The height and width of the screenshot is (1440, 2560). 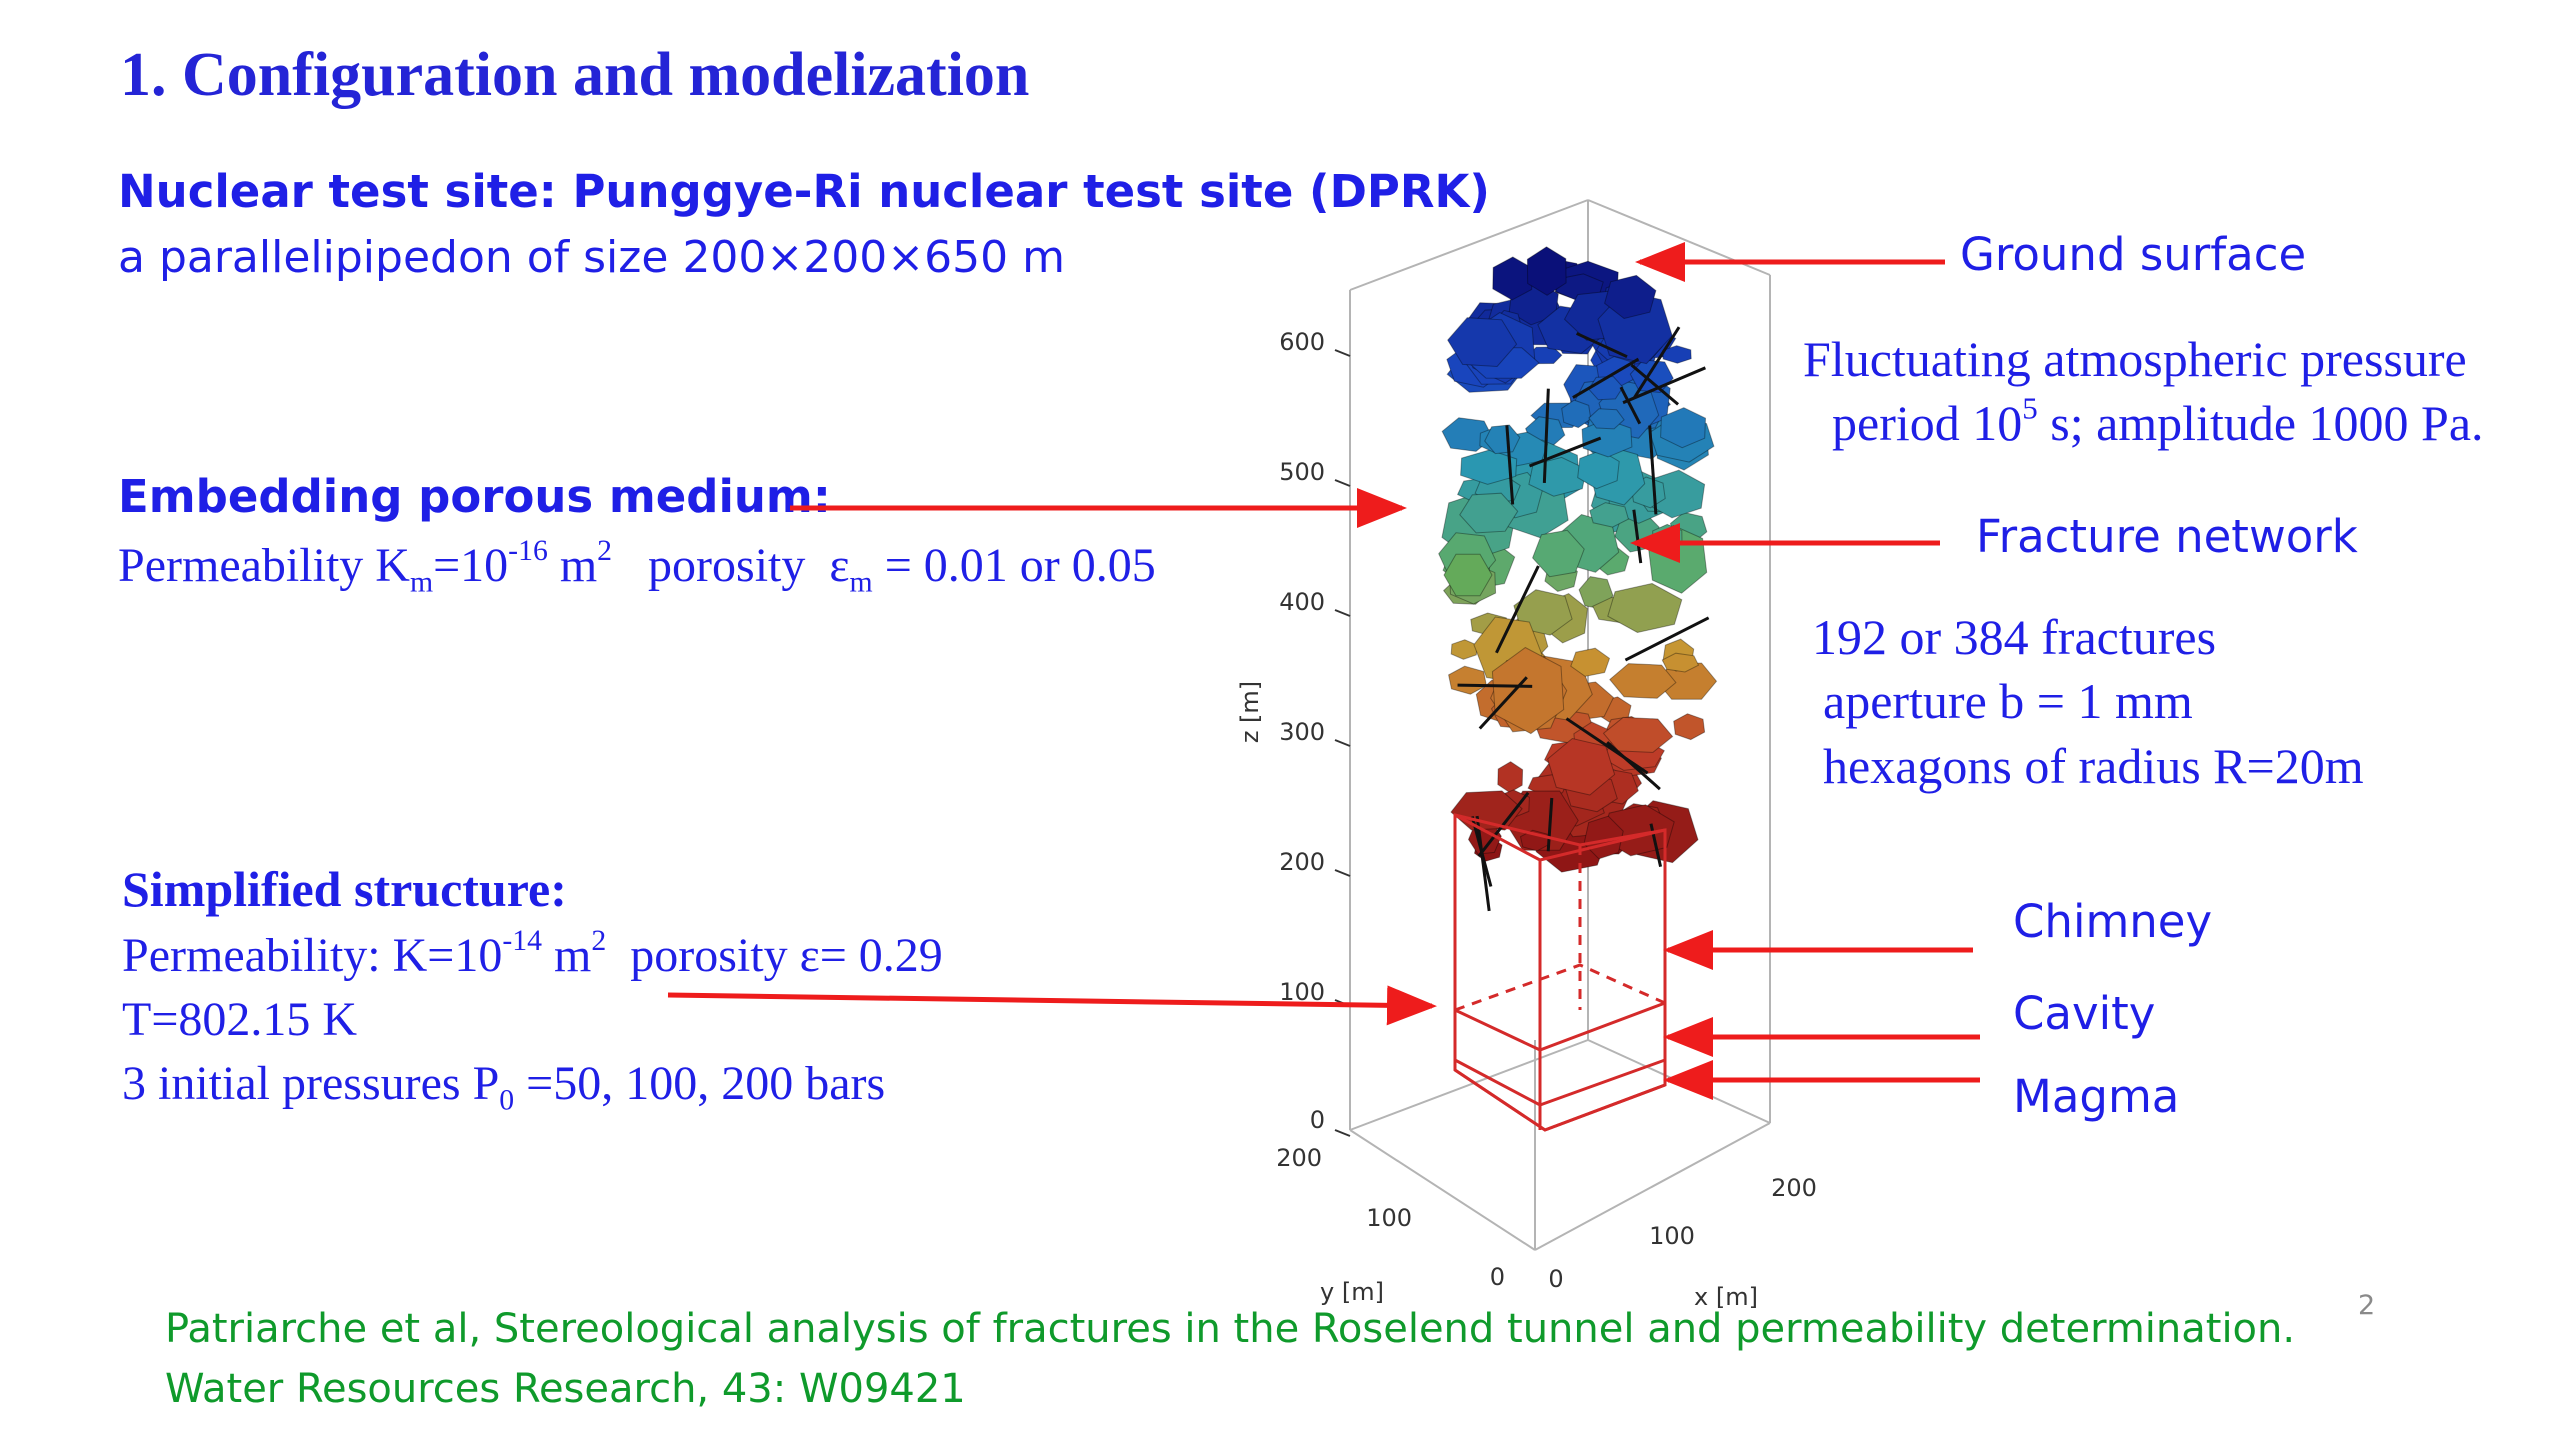 I want to click on page-number: 2, so click(x=2367, y=1305).